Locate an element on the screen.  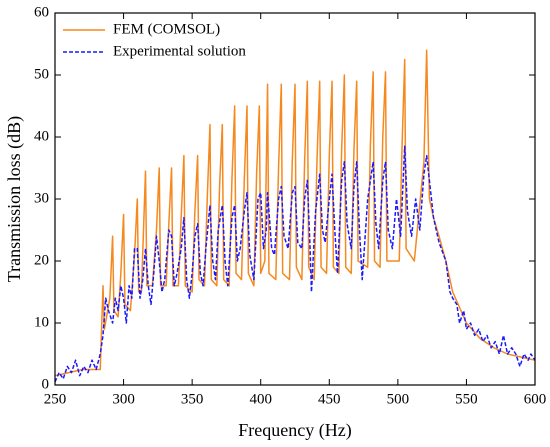
x-axis-label: Frequency (Hz) is located at coordinates (294, 430).